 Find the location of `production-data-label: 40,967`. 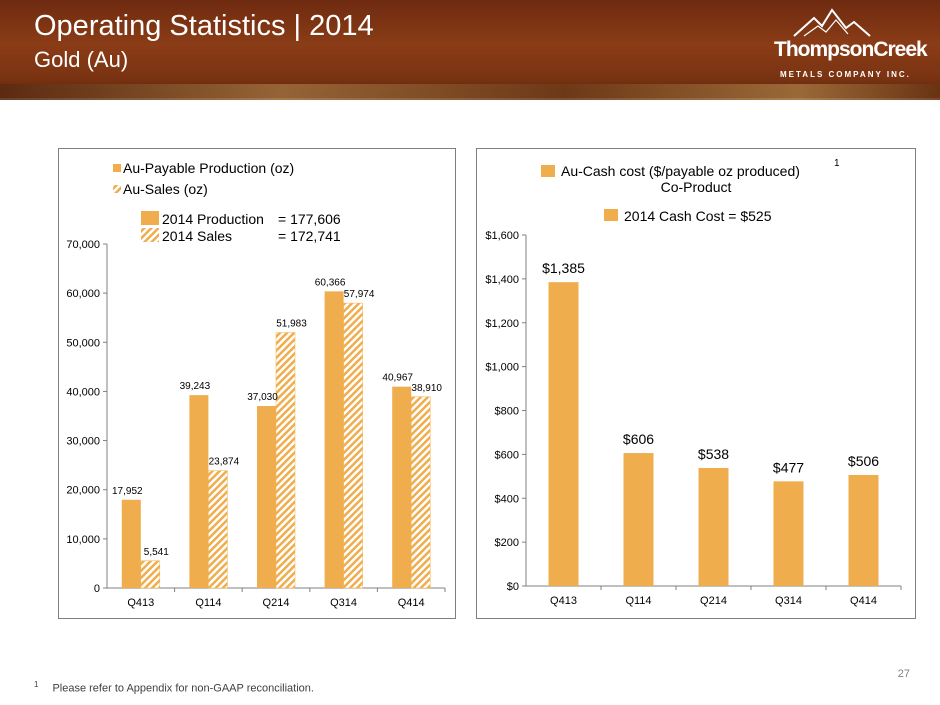

production-data-label: 40,967 is located at coordinates (397, 378).